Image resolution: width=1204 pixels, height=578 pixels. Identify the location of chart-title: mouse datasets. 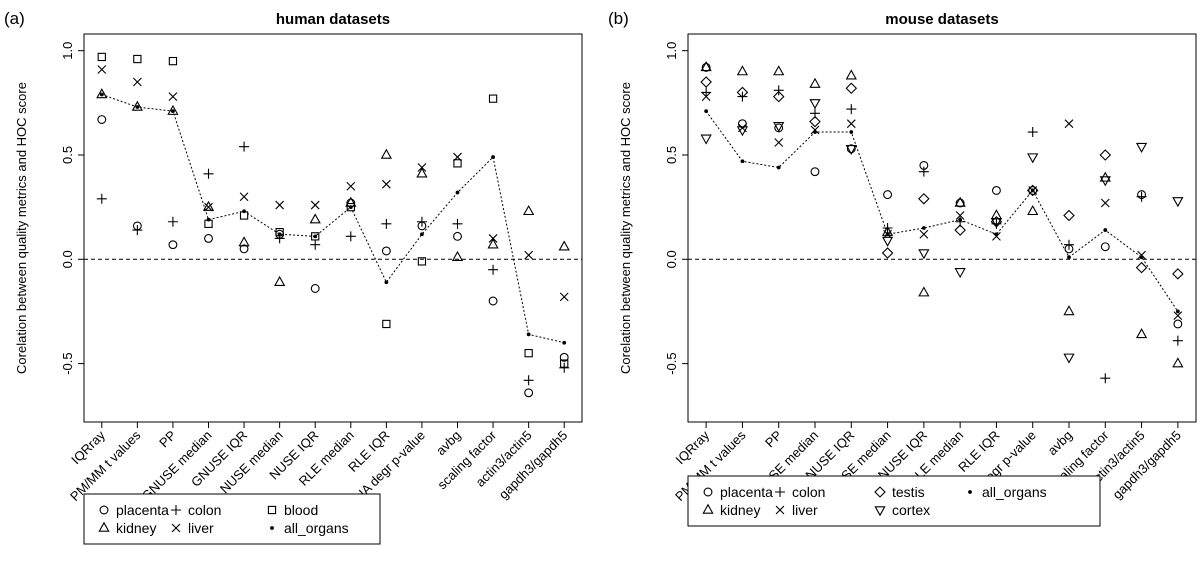
(941, 19).